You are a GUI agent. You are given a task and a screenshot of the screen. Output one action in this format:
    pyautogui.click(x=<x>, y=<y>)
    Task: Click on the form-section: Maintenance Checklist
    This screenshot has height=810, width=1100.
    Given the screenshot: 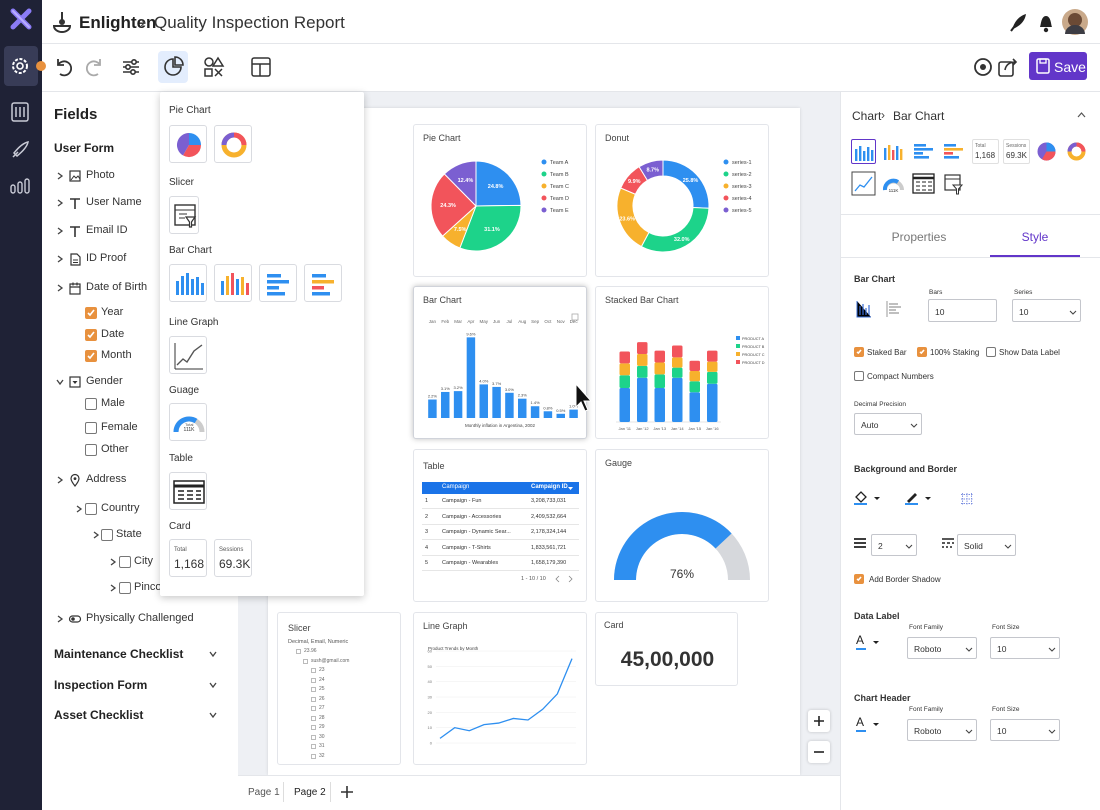 What is the action you would take?
    pyautogui.click(x=119, y=654)
    